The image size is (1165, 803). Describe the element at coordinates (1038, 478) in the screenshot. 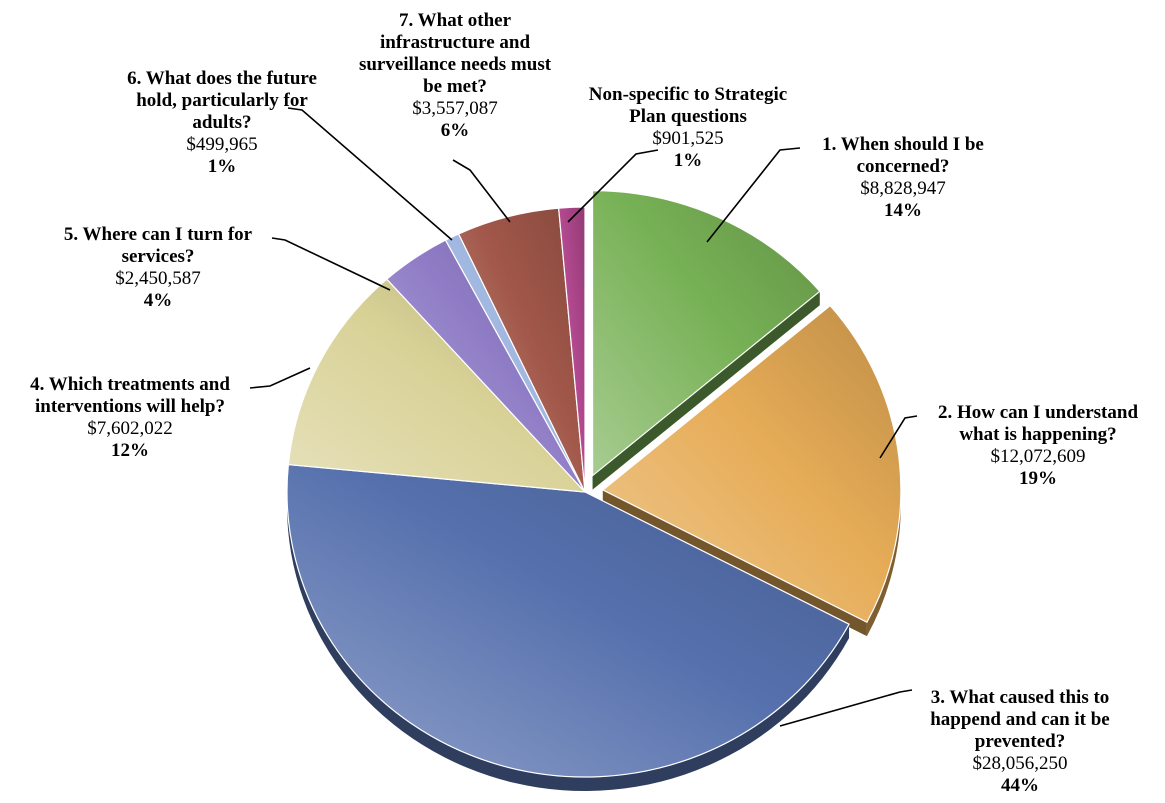

I see `slice-percent-q2: 19%` at that location.